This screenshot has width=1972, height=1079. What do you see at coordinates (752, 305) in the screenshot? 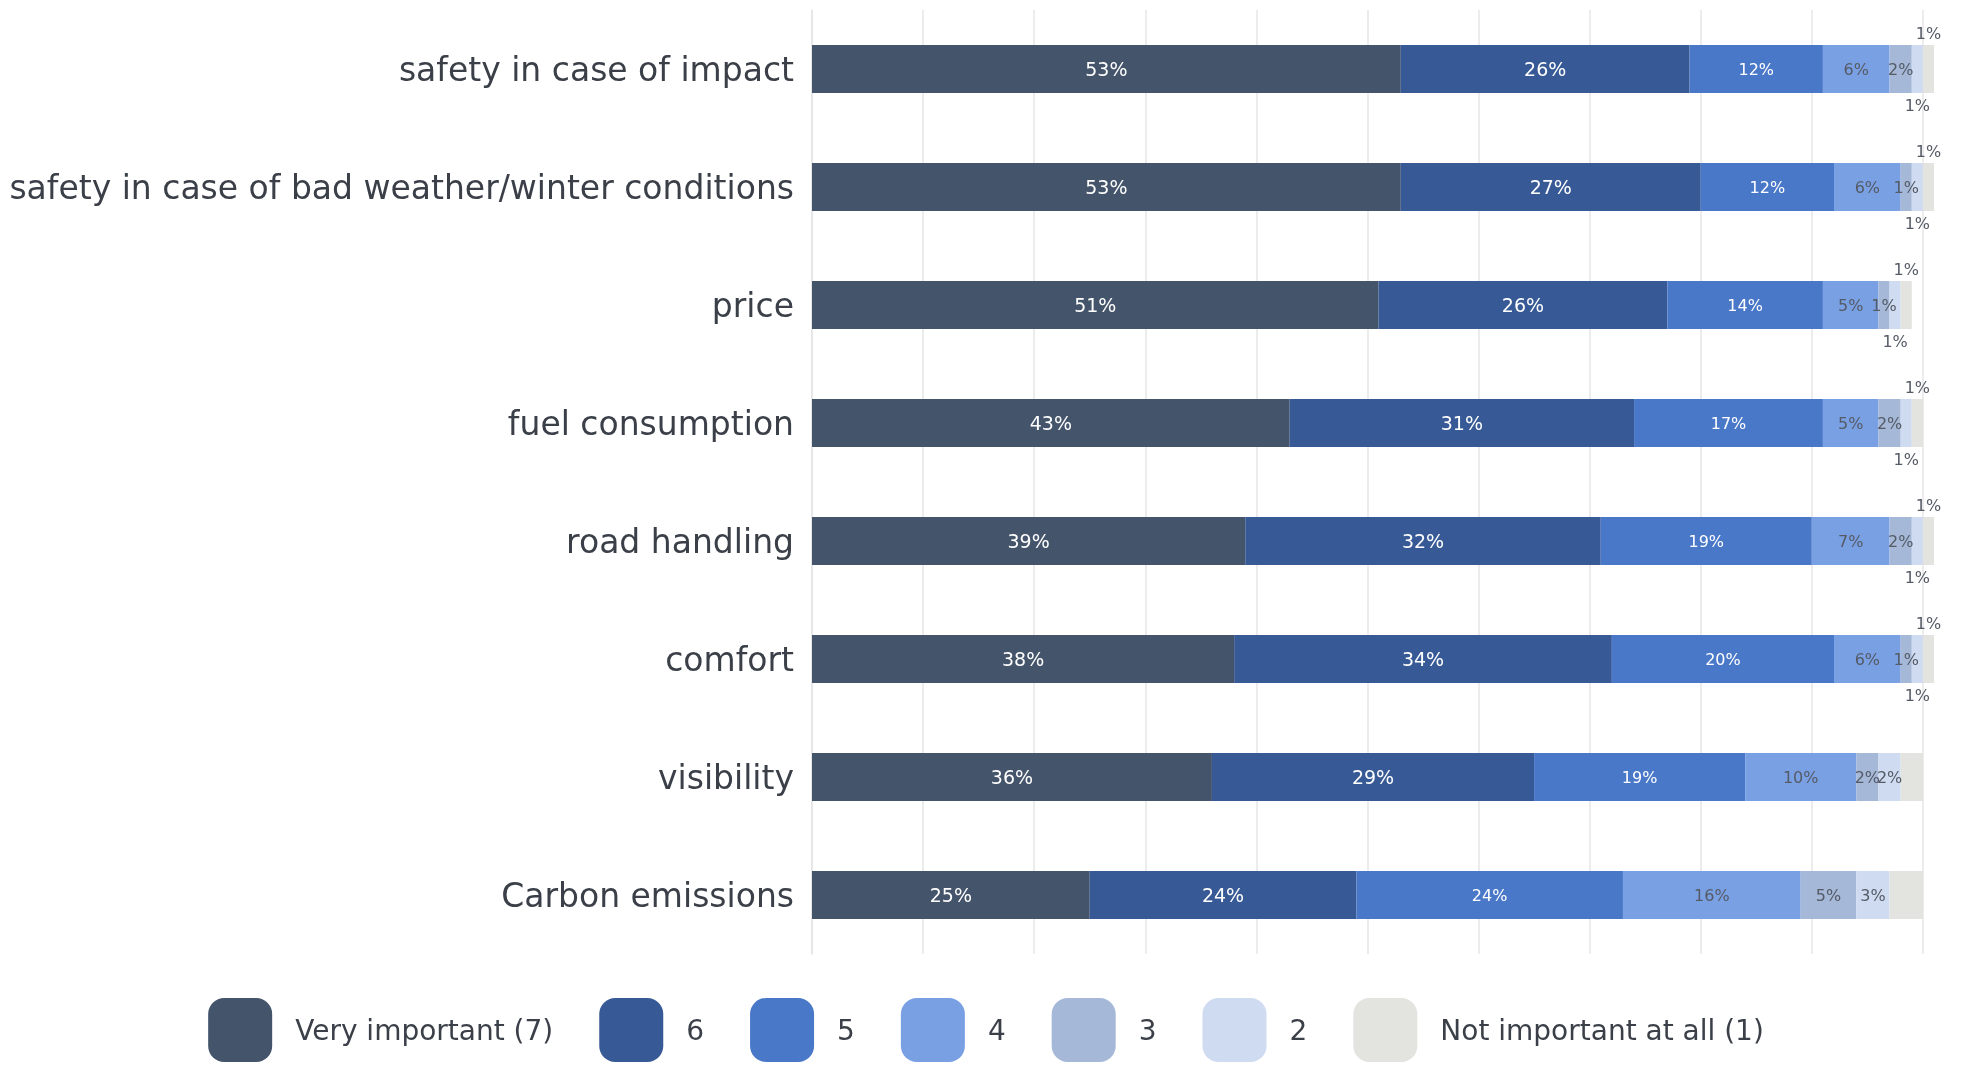
I see `y-tick-label: price` at bounding box center [752, 305].